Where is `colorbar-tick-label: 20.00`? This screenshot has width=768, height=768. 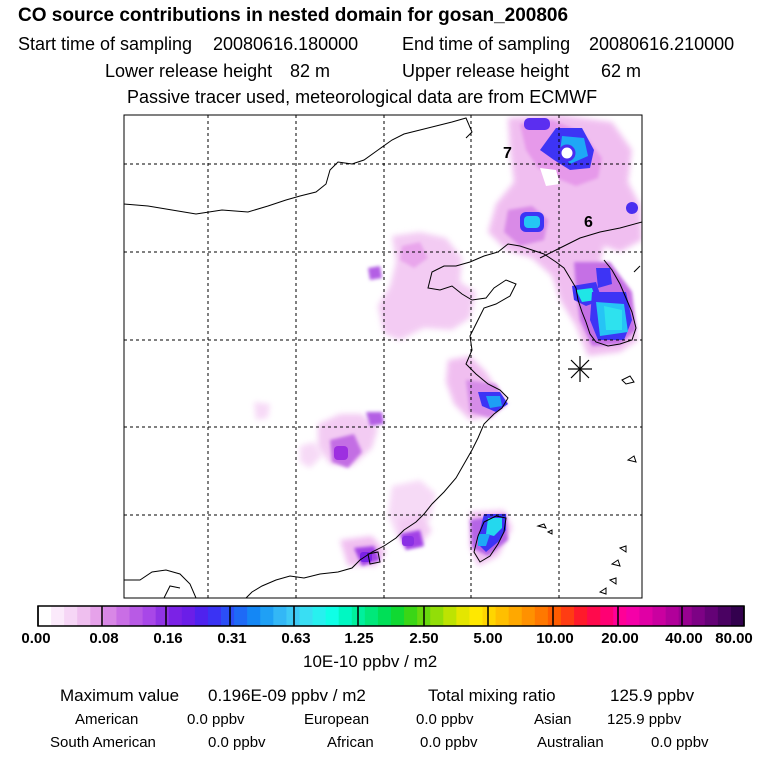
colorbar-tick-label: 20.00 is located at coordinates (620, 638).